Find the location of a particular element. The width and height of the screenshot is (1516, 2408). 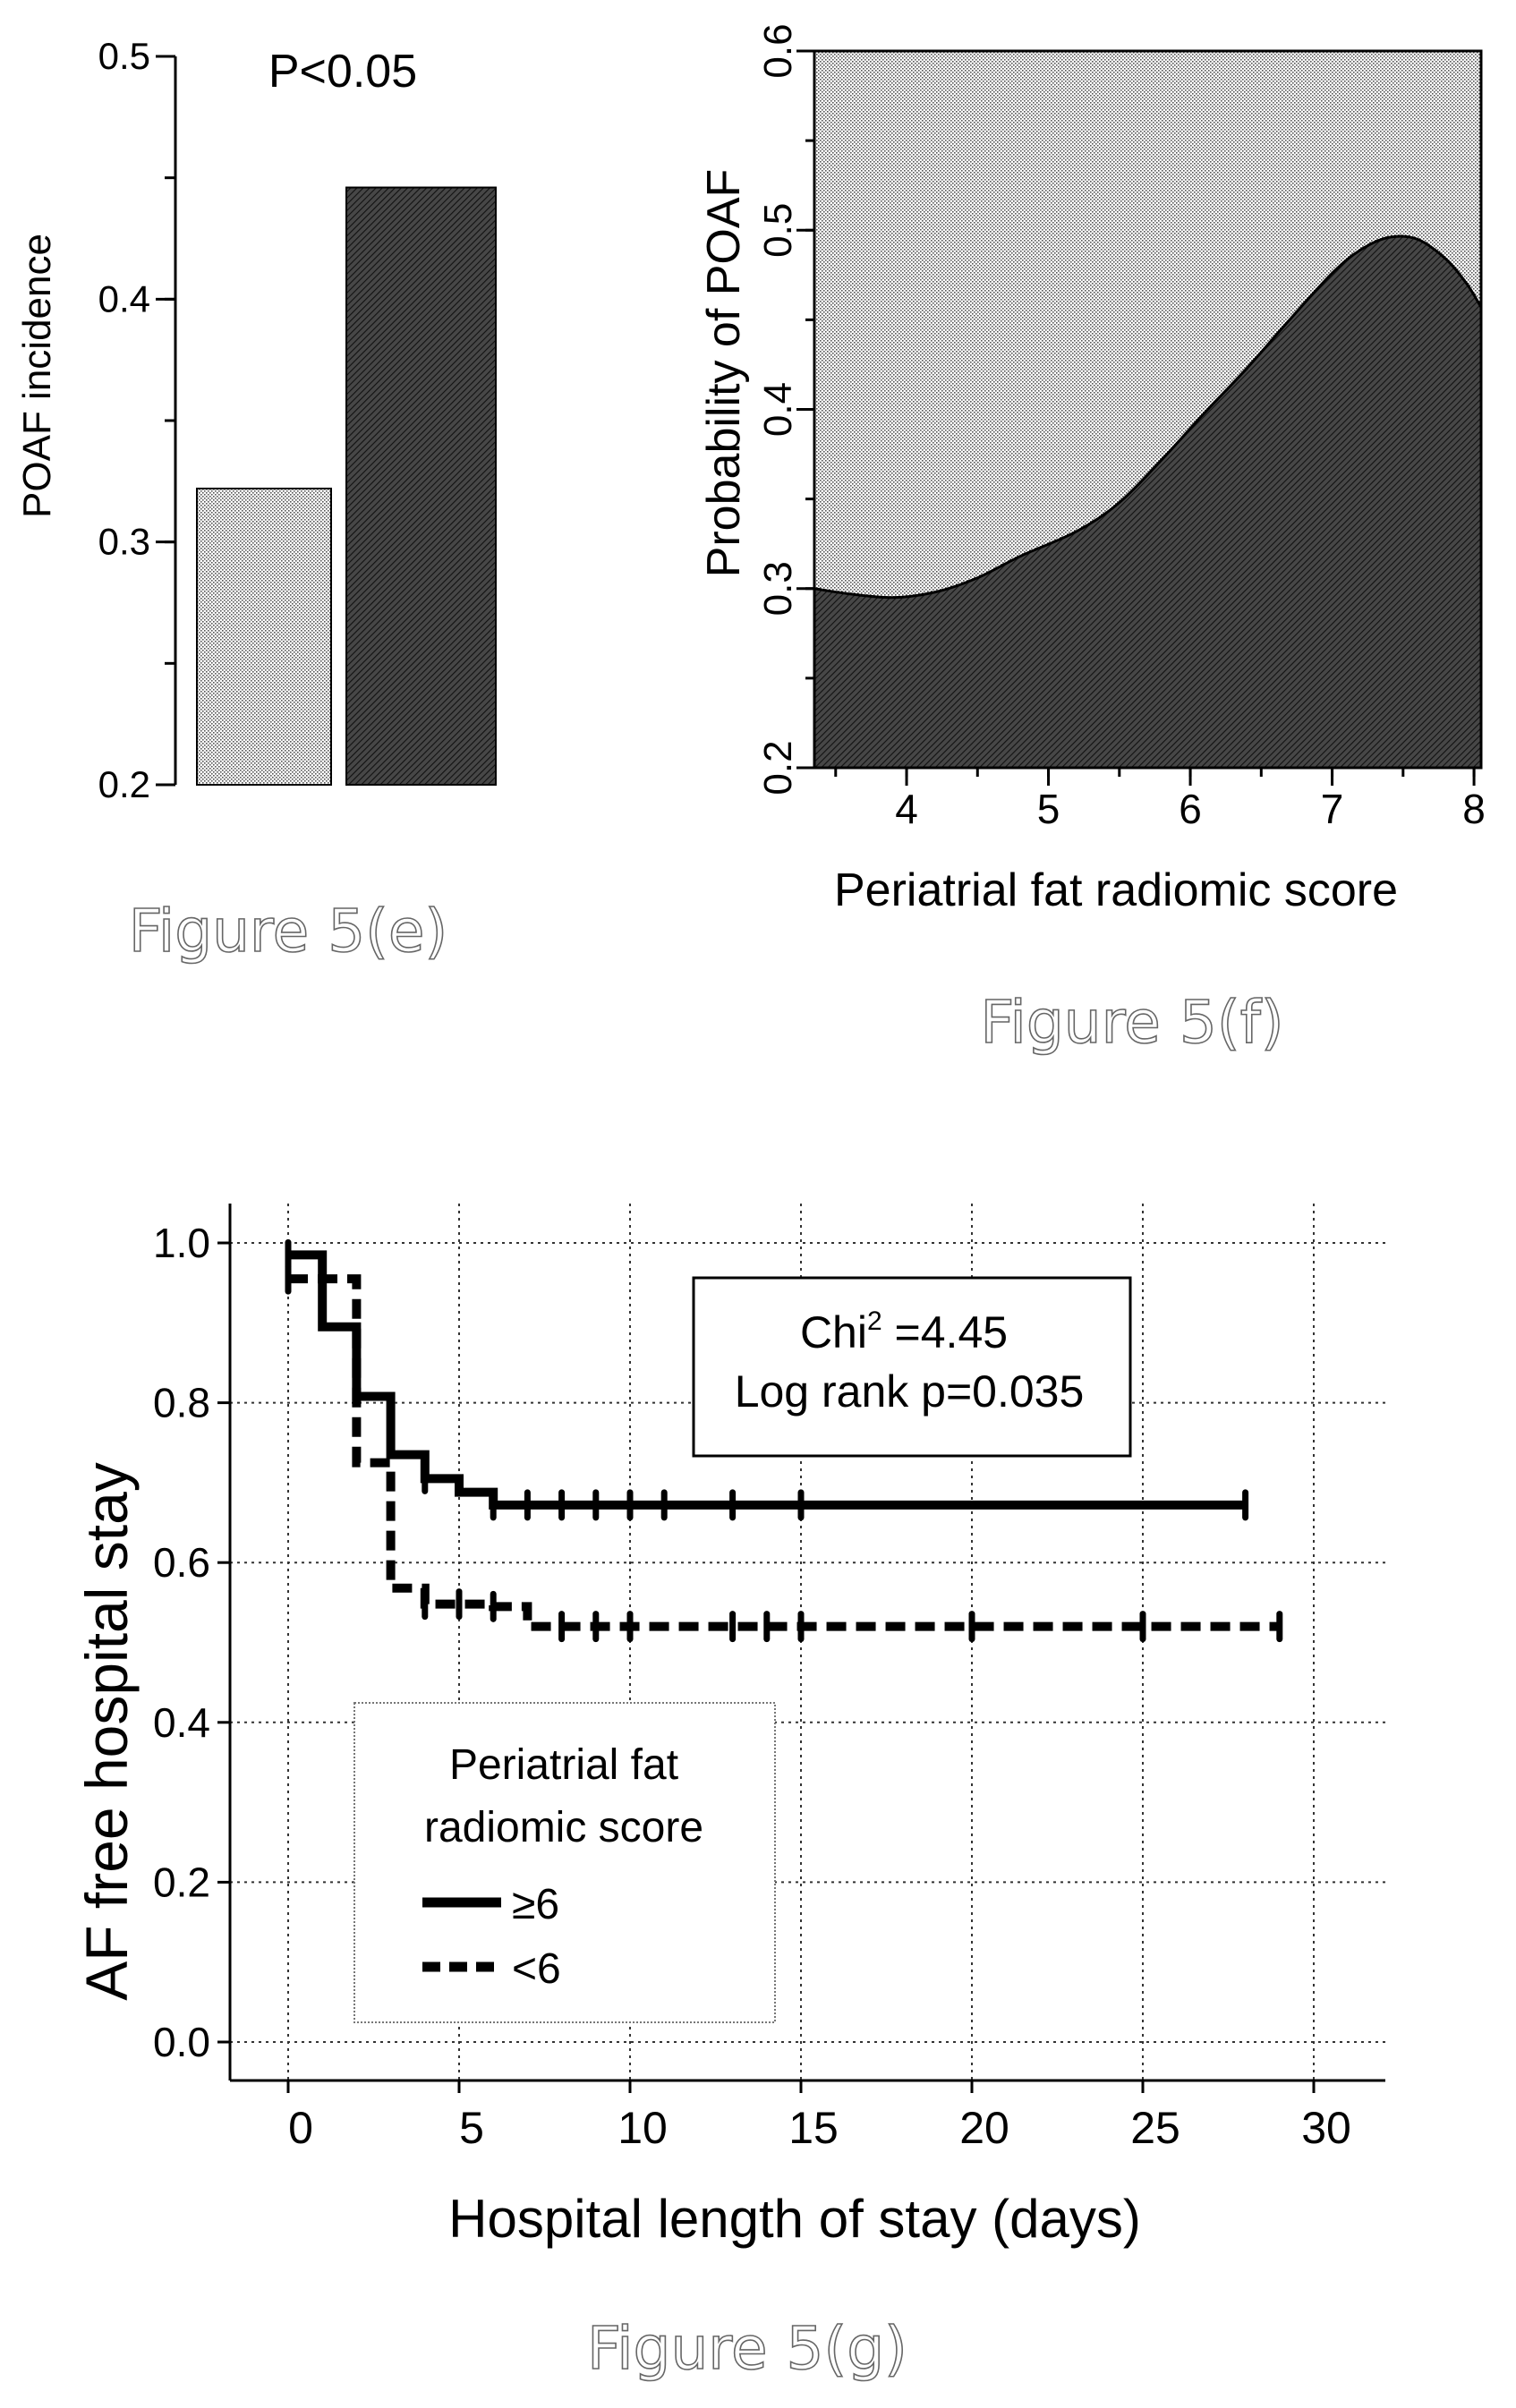

g-series-line-solid is located at coordinates (767, 1380).